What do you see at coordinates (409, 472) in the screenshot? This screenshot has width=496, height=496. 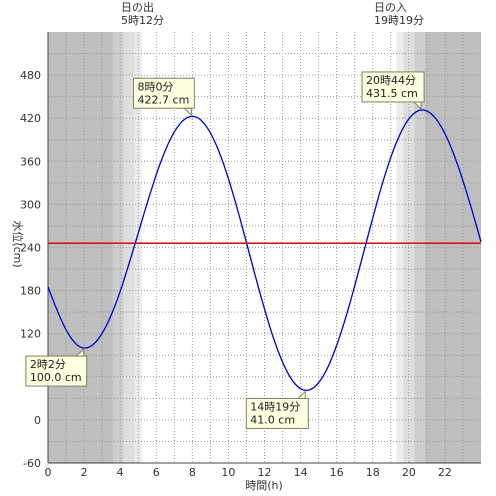 I see `x-tick-label: 20` at bounding box center [409, 472].